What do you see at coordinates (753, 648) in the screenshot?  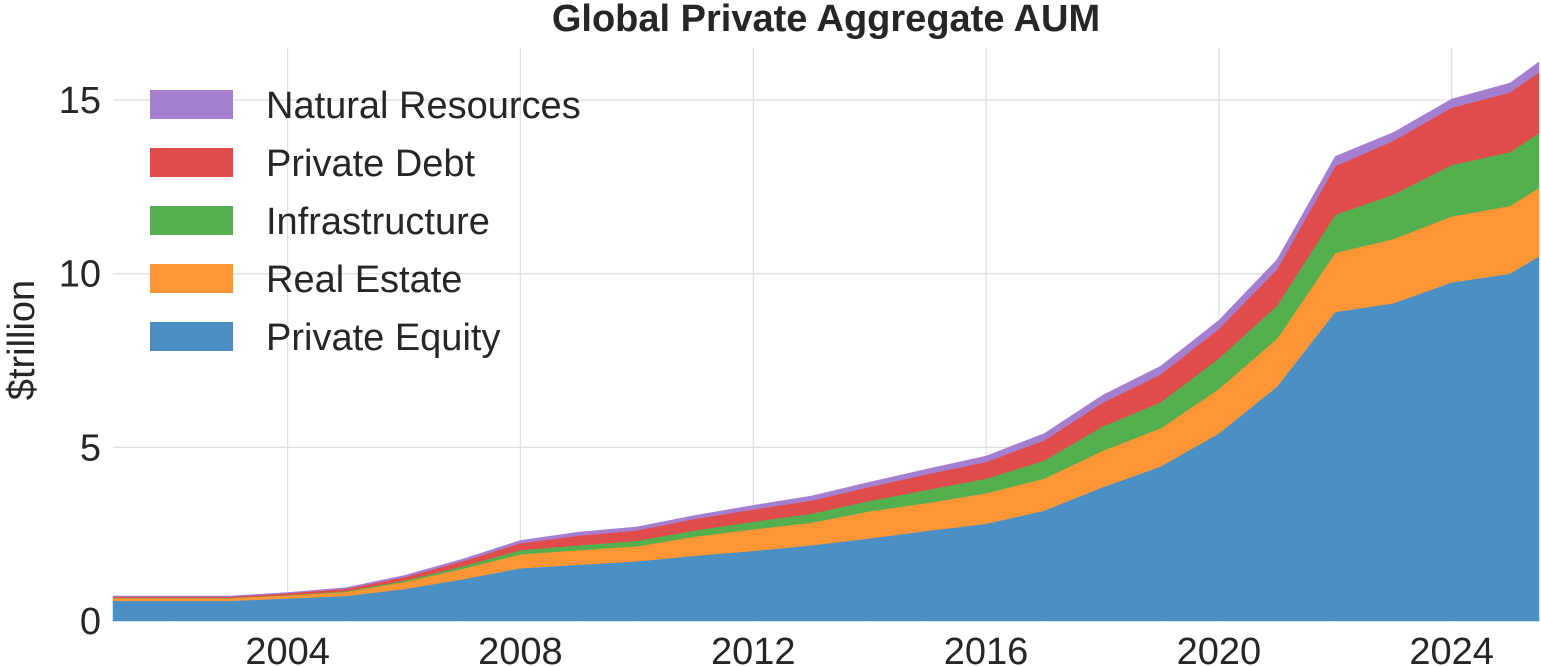 I see `x-tick-label-2012: 2012` at bounding box center [753, 648].